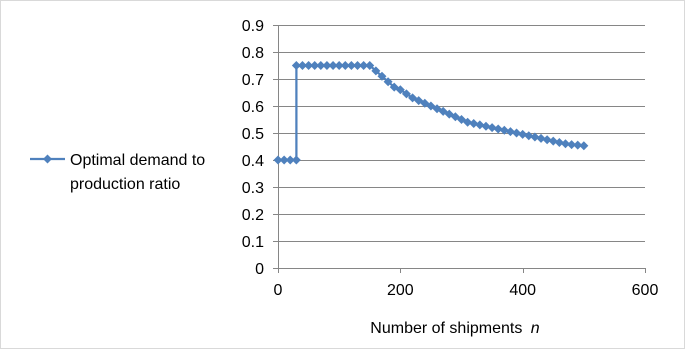  What do you see at coordinates (47, 159) in the screenshot?
I see `legend-marker` at bounding box center [47, 159].